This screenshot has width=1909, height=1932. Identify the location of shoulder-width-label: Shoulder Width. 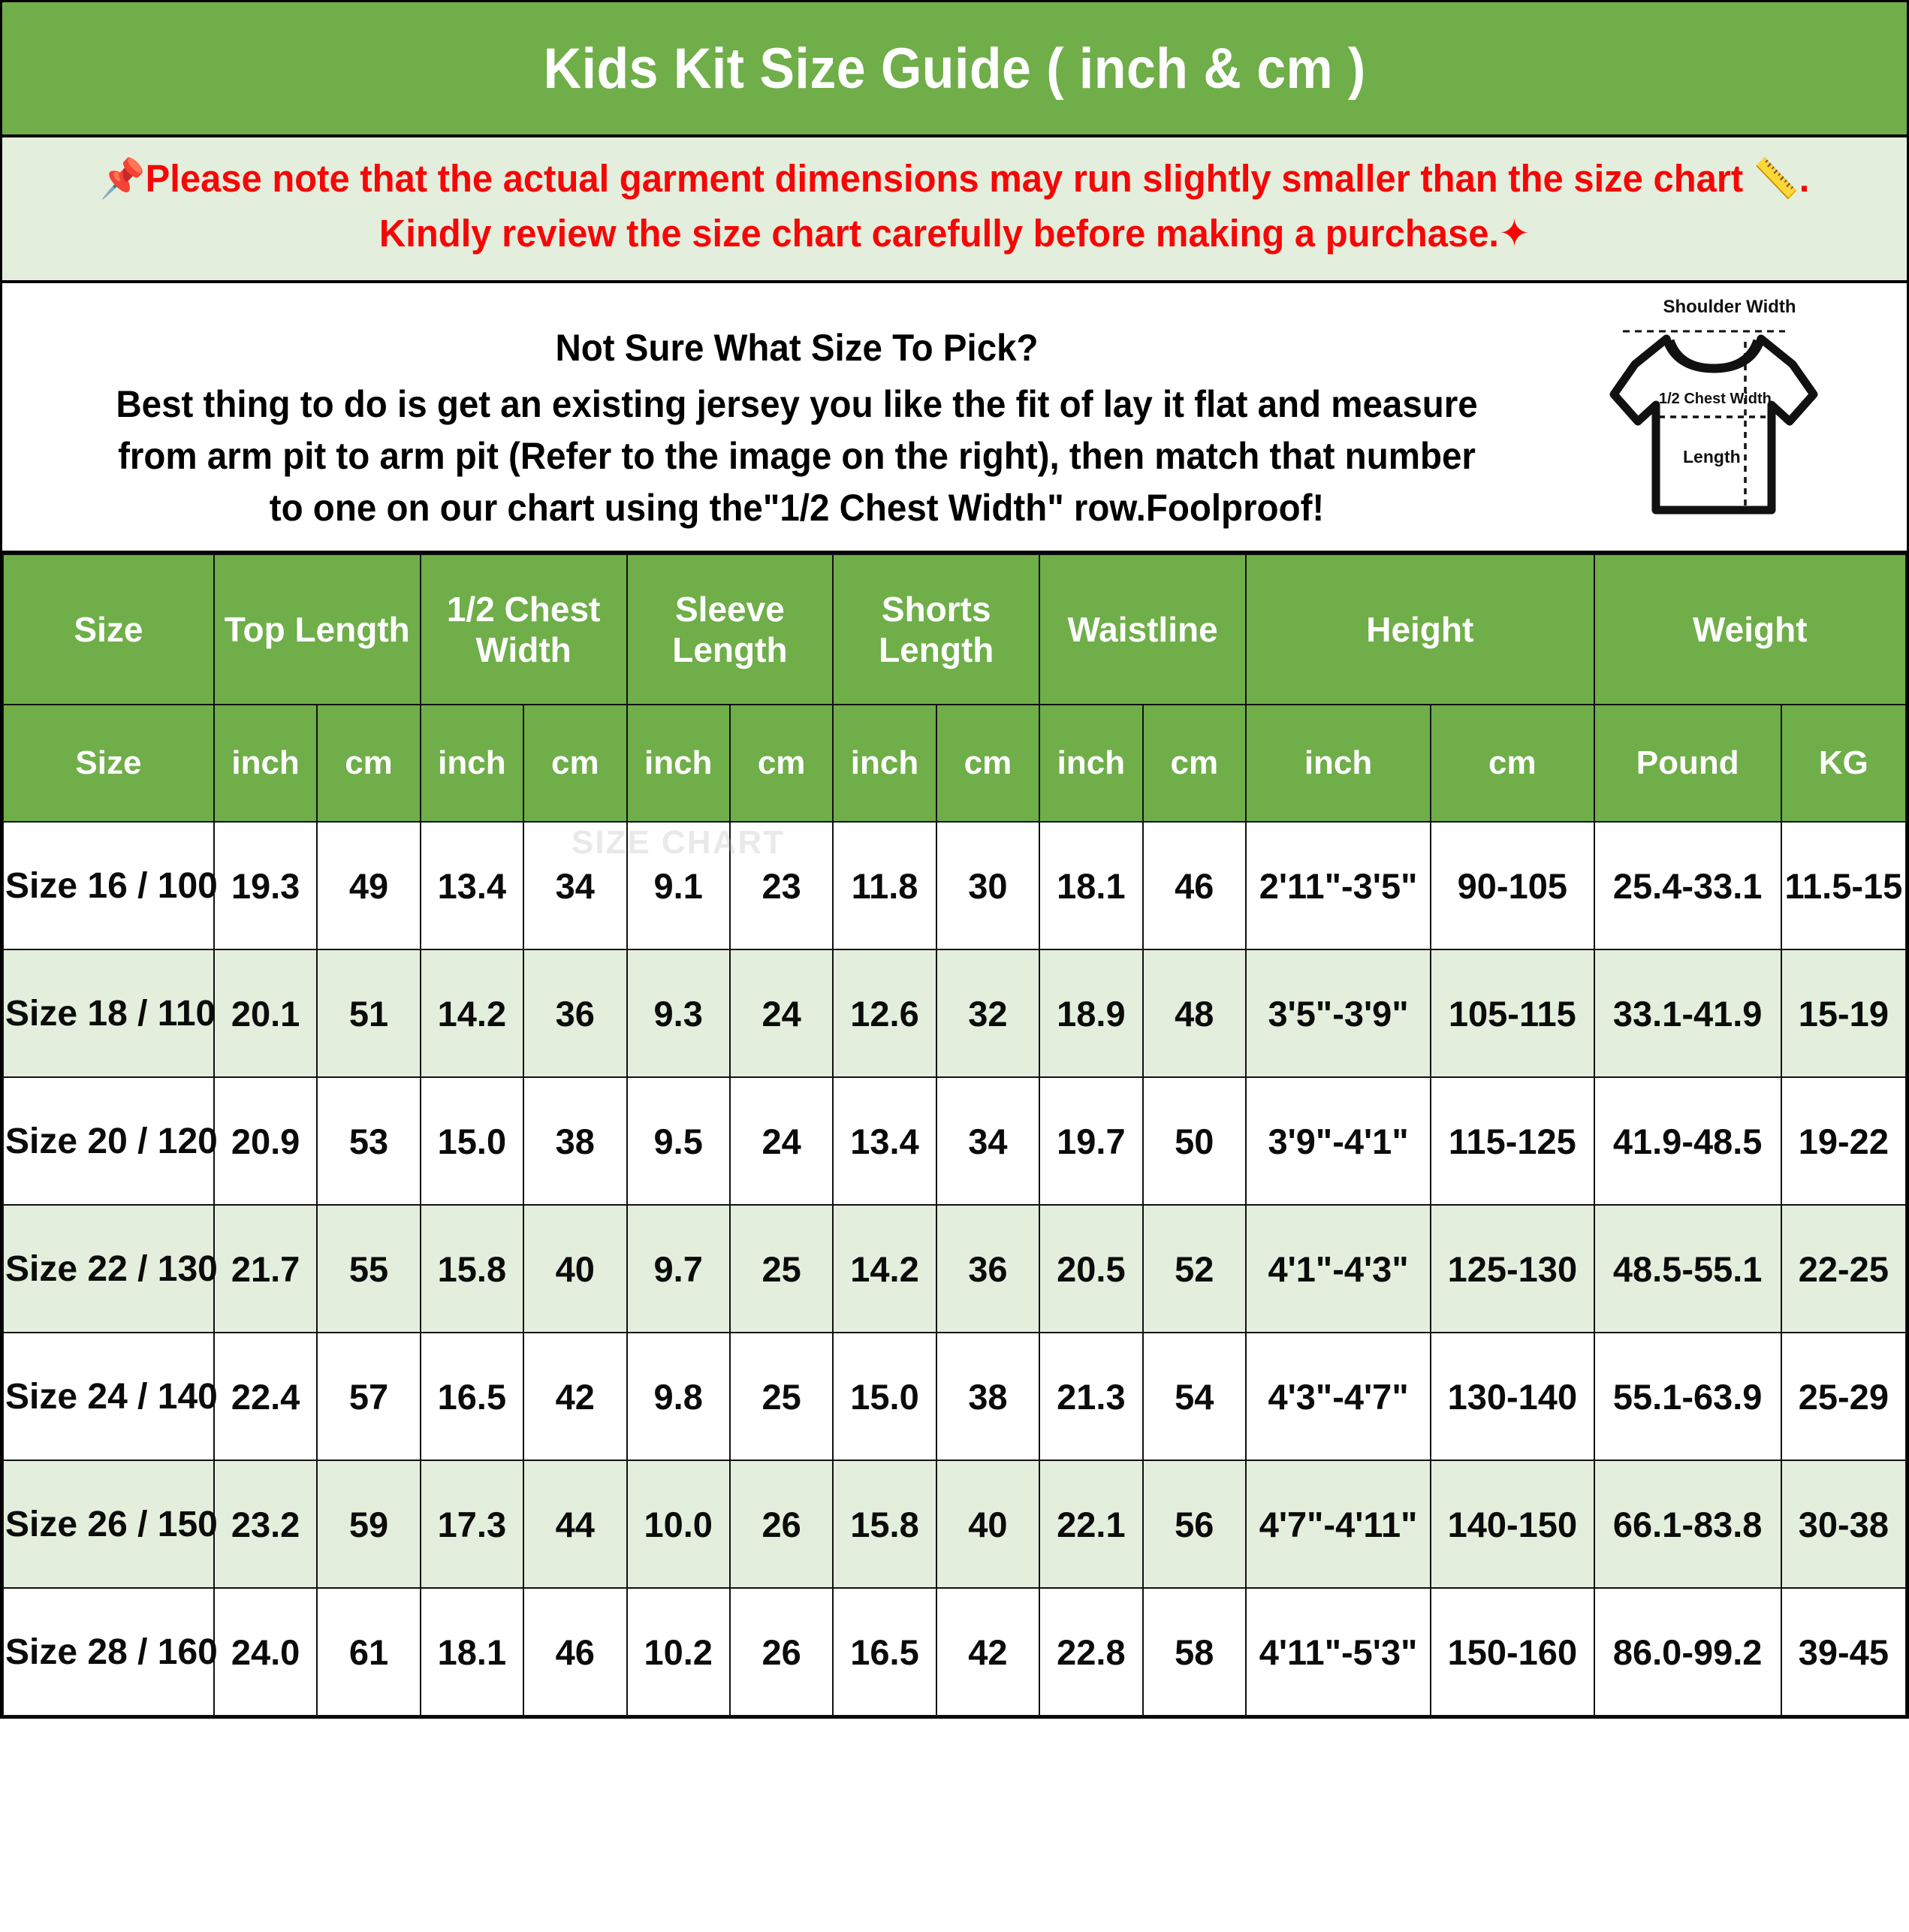
(1729, 307).